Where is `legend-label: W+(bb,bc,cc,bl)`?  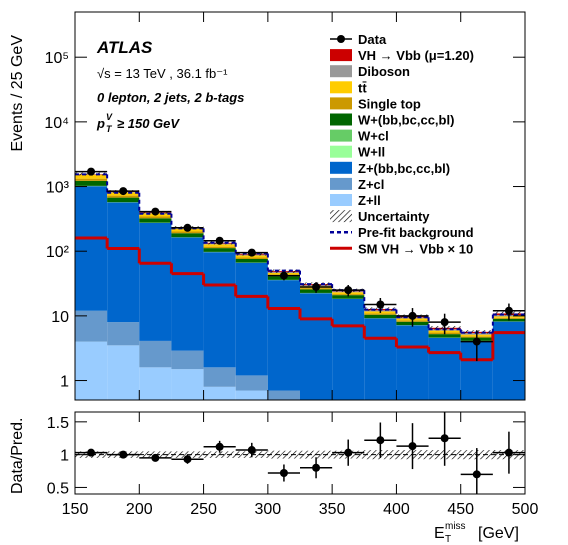 legend-label: W+(bb,bc,cc,bl) is located at coordinates (406, 120).